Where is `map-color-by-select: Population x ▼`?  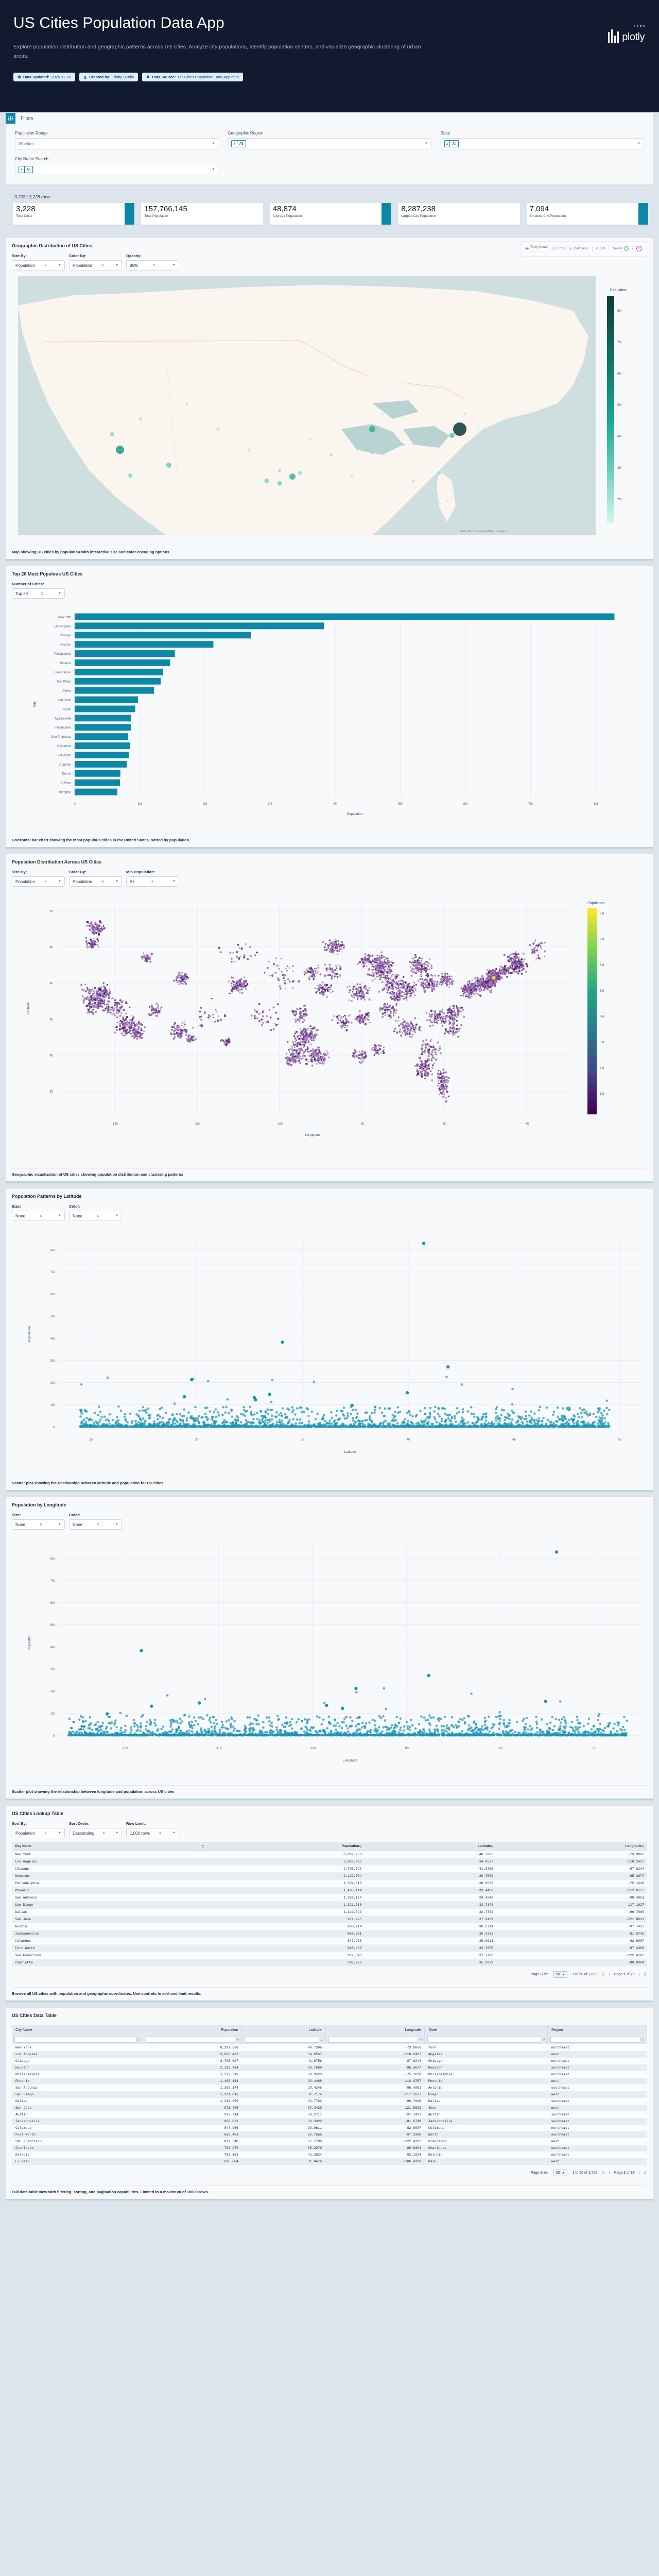 map-color-by-select: Population x ▼ is located at coordinates (95, 265).